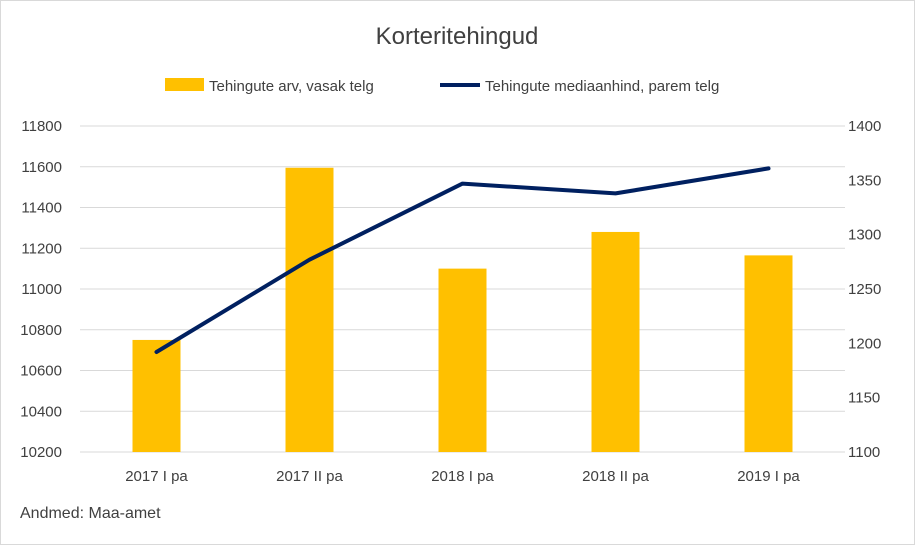  I want to click on left-tick-label: 11600, so click(41, 167).